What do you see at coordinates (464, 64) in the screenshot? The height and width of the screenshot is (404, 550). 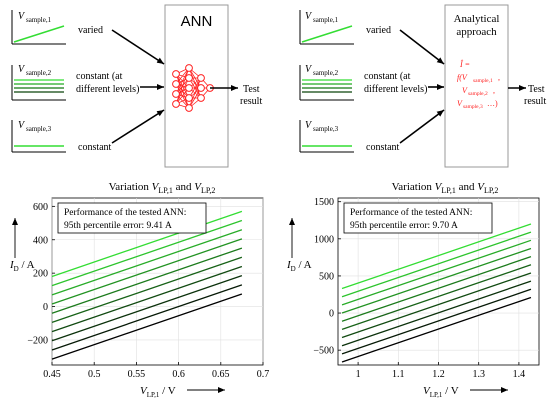 I see `formula-line-1: Î =` at bounding box center [464, 64].